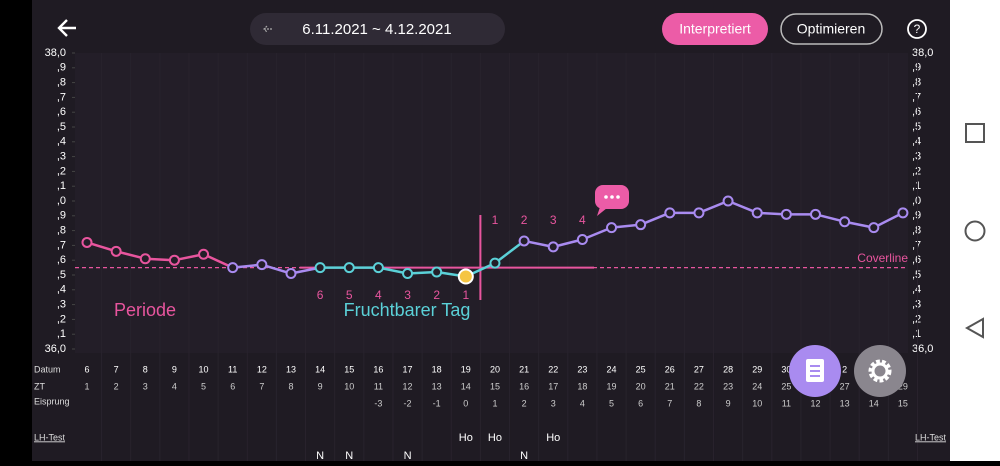 Image resolution: width=1000 pixels, height=466 pixels. Describe the element at coordinates (757, 403) in the screenshot. I see `eisprung-label: 10` at that location.